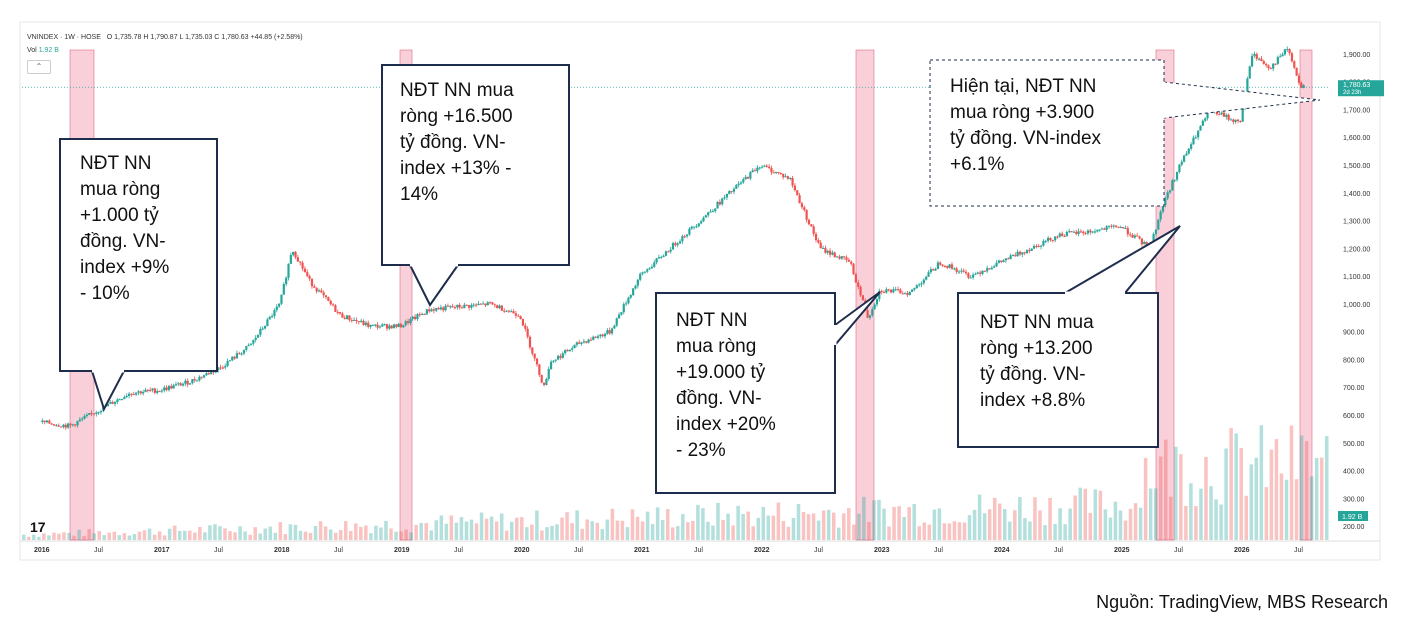 The image size is (1418, 624). What do you see at coordinates (39, 67) in the screenshot?
I see `collapse-button: ⌃` at bounding box center [39, 67].